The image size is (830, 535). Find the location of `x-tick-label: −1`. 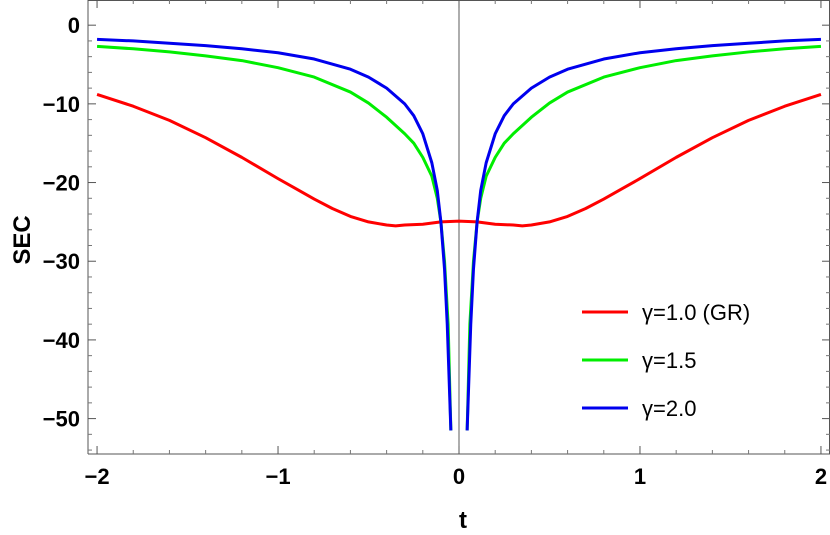

x-tick-label: −1 is located at coordinates (277, 476).